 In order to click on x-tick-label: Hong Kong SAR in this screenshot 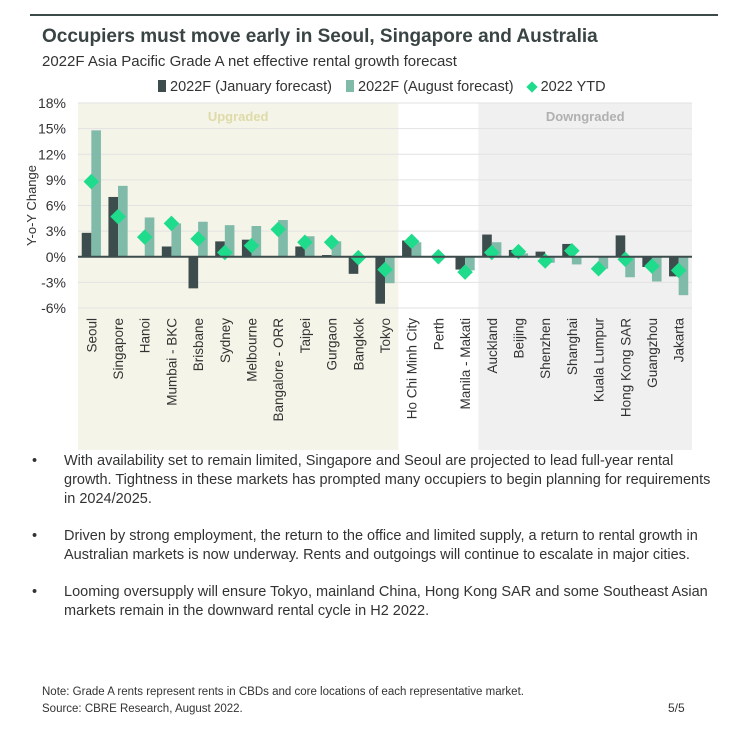, I will do `click(625, 367)`.